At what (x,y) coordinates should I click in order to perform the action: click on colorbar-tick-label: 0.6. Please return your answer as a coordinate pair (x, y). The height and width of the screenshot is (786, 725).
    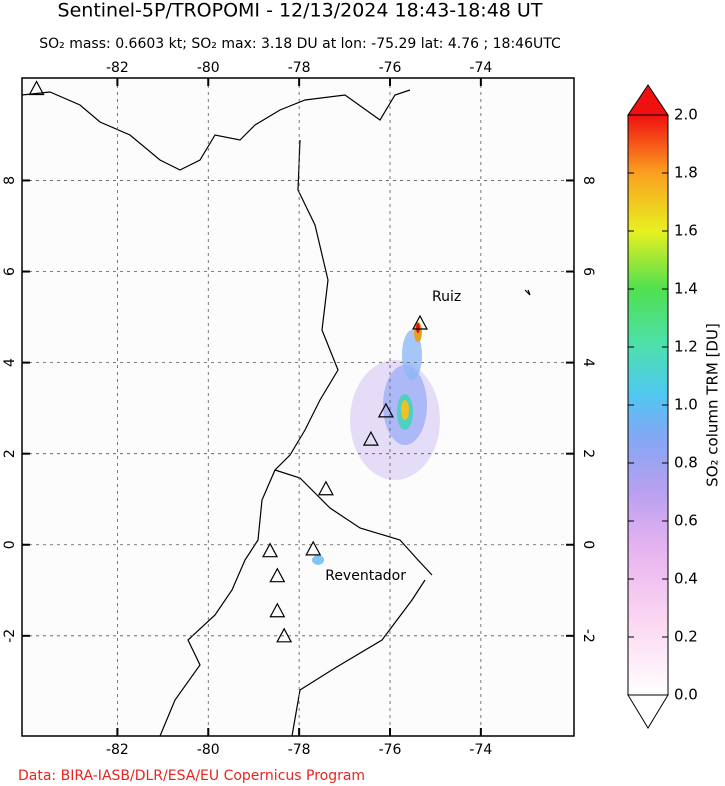
    Looking at the image, I should click on (686, 521).